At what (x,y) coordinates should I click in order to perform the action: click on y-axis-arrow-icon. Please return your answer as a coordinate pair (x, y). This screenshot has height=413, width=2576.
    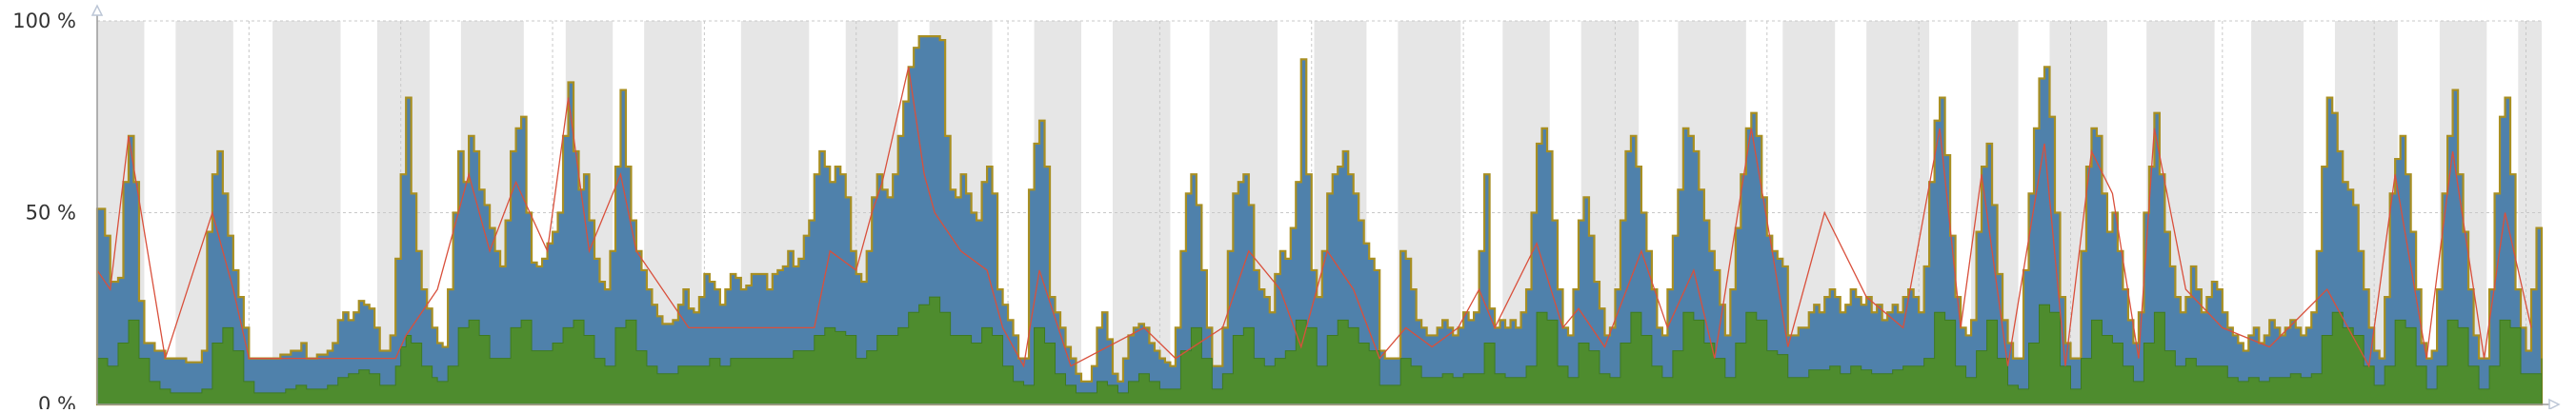
    Looking at the image, I should click on (98, 10).